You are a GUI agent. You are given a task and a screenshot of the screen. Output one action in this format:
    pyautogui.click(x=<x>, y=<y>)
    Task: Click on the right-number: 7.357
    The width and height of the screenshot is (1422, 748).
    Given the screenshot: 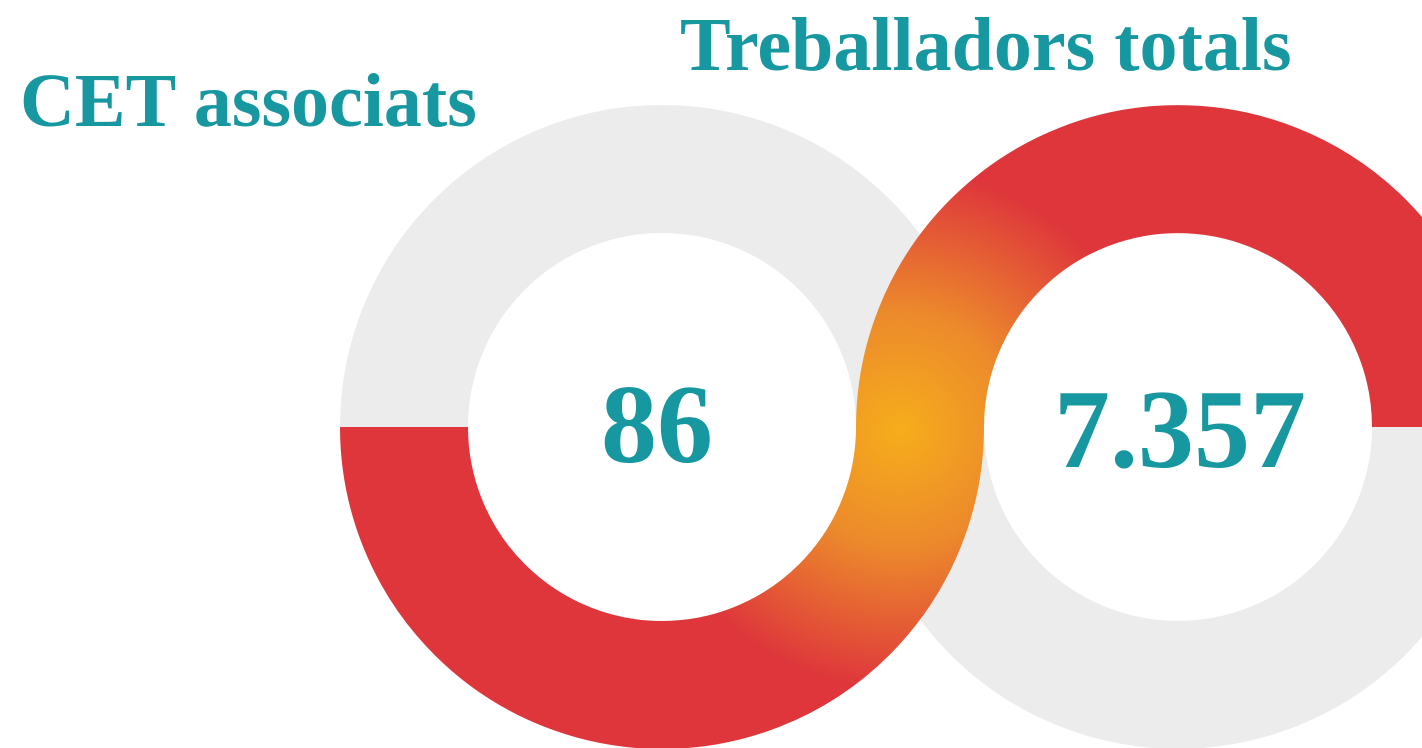 What is the action you would take?
    pyautogui.click(x=1180, y=430)
    